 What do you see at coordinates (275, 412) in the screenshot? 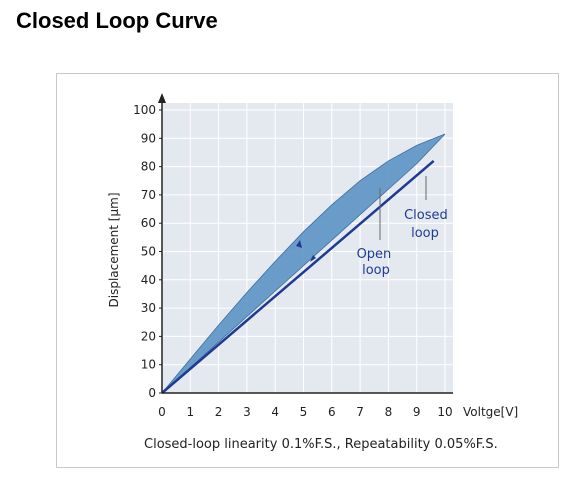
I see `x-tick-label: 4` at bounding box center [275, 412].